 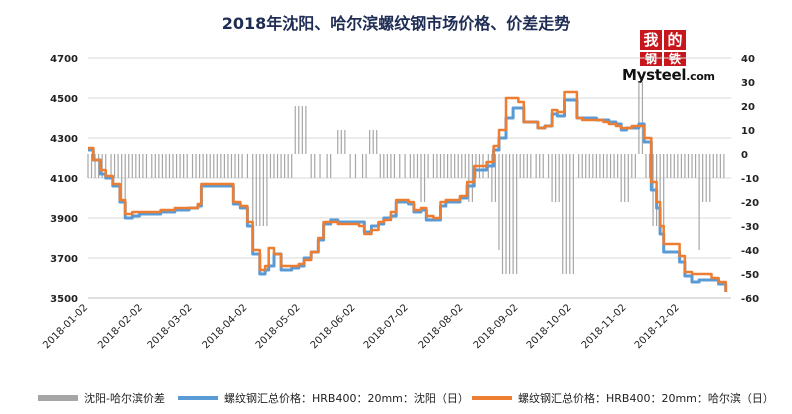 What do you see at coordinates (744, 155) in the screenshot?
I see `y-right-tick-label: 0` at bounding box center [744, 155].